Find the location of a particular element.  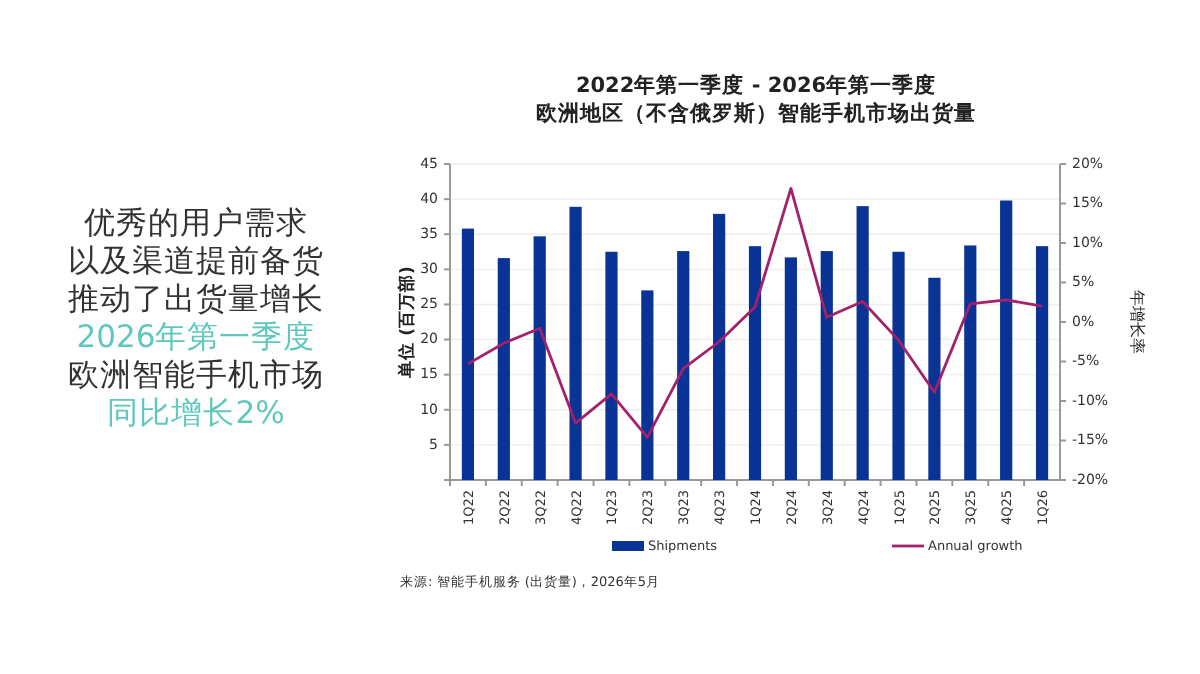

y-axis-title: 单位 (百万部) is located at coordinates (407, 323).